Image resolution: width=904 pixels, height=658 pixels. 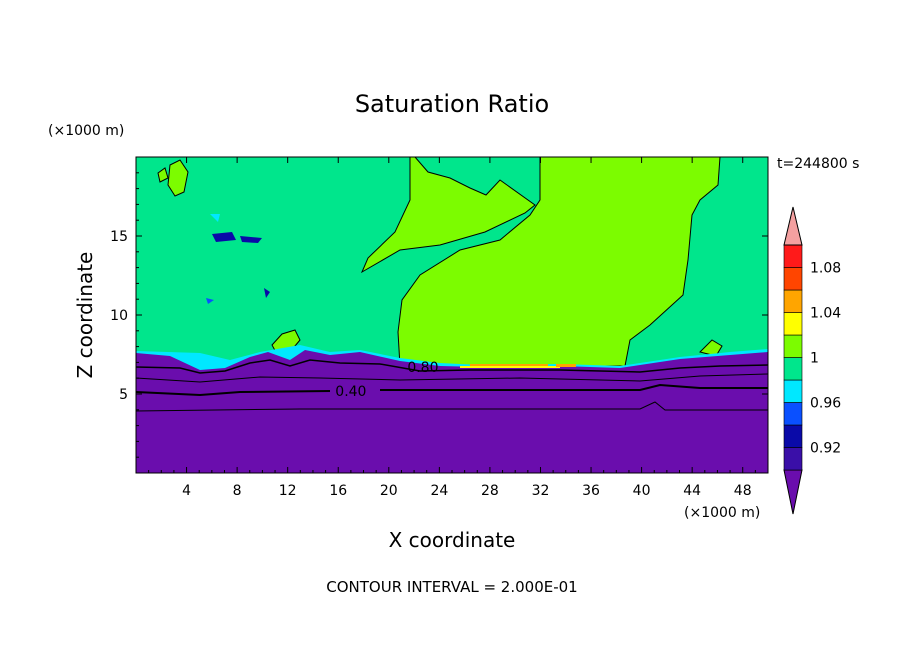 What do you see at coordinates (825, 269) in the screenshot?
I see `colorbar-tick-label: 1.08` at bounding box center [825, 269].